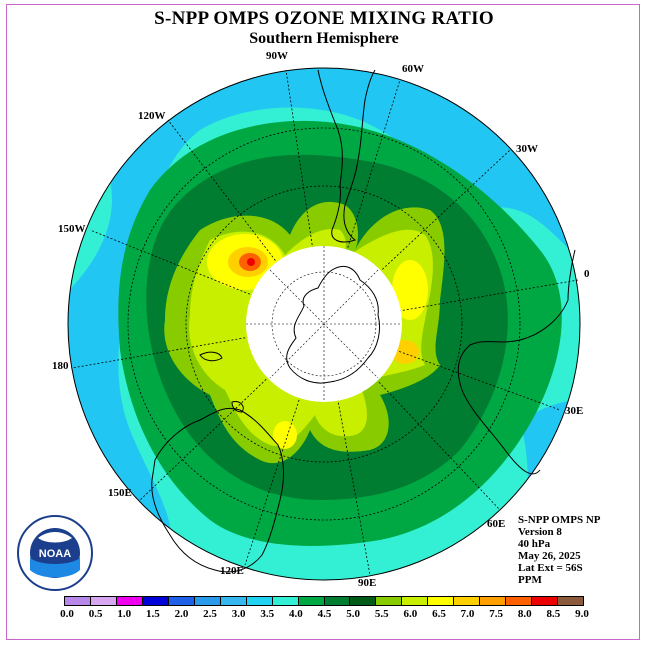 The height and width of the screenshot is (648, 648). I want to click on colorbar, so click(324, 601).